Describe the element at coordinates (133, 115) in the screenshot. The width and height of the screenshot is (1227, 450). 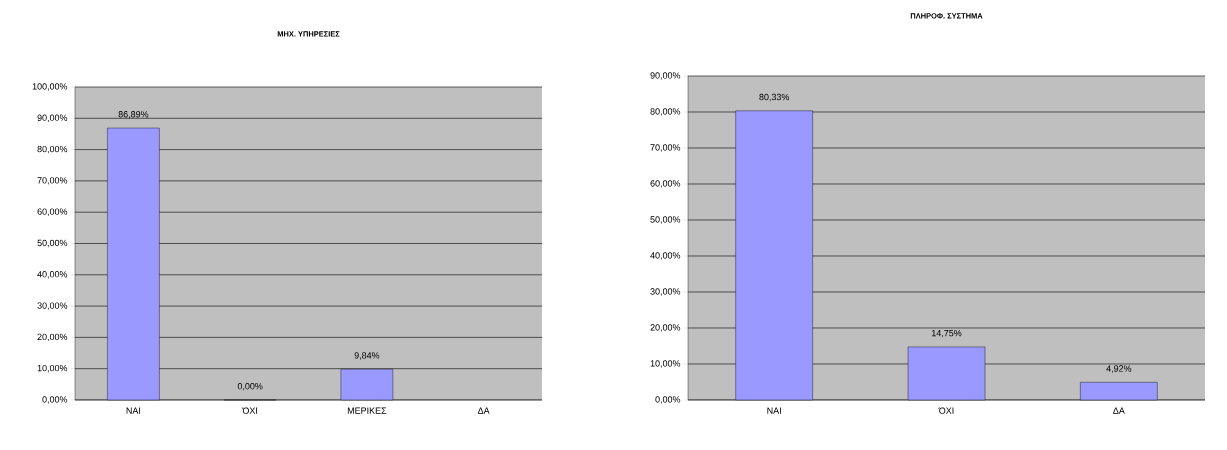
I see `data-label: 86,89%` at that location.